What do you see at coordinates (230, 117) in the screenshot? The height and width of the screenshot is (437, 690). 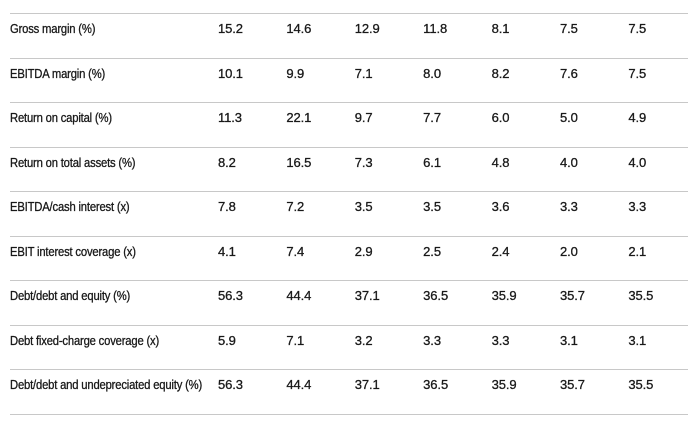 I see `cell-value: 11.3` at bounding box center [230, 117].